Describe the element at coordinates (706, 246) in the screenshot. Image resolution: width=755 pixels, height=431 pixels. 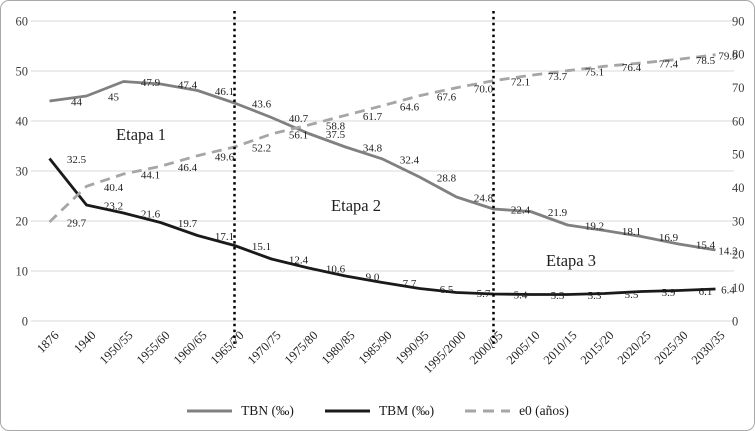
I see `data-label: 15.4` at that location.